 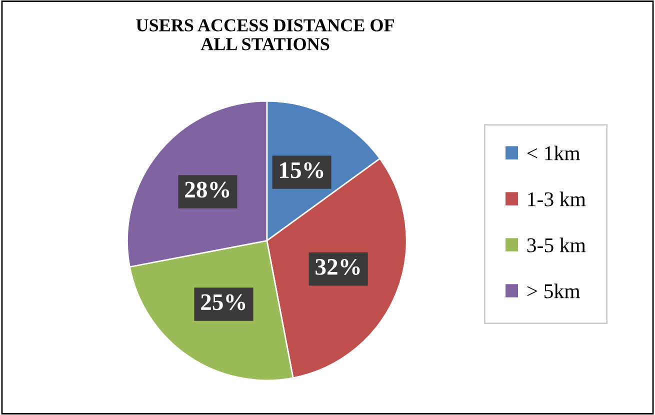 I want to click on chart-title: USERS ACCESS DISTANCE OF ALL STATIONS, so click(x=265, y=34).